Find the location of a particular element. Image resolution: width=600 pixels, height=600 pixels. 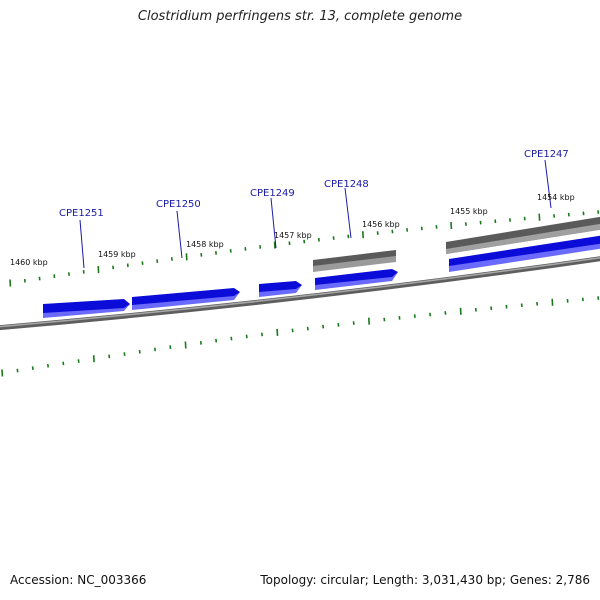

gene-arrow-cpe1250 is located at coordinates (186, 299).